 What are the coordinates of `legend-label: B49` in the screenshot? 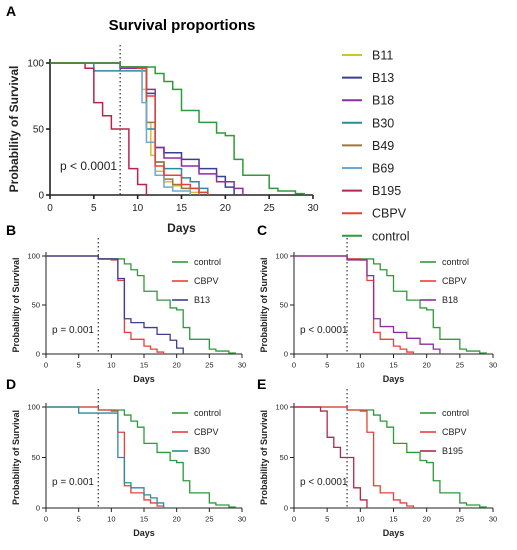 It's located at (383, 146).